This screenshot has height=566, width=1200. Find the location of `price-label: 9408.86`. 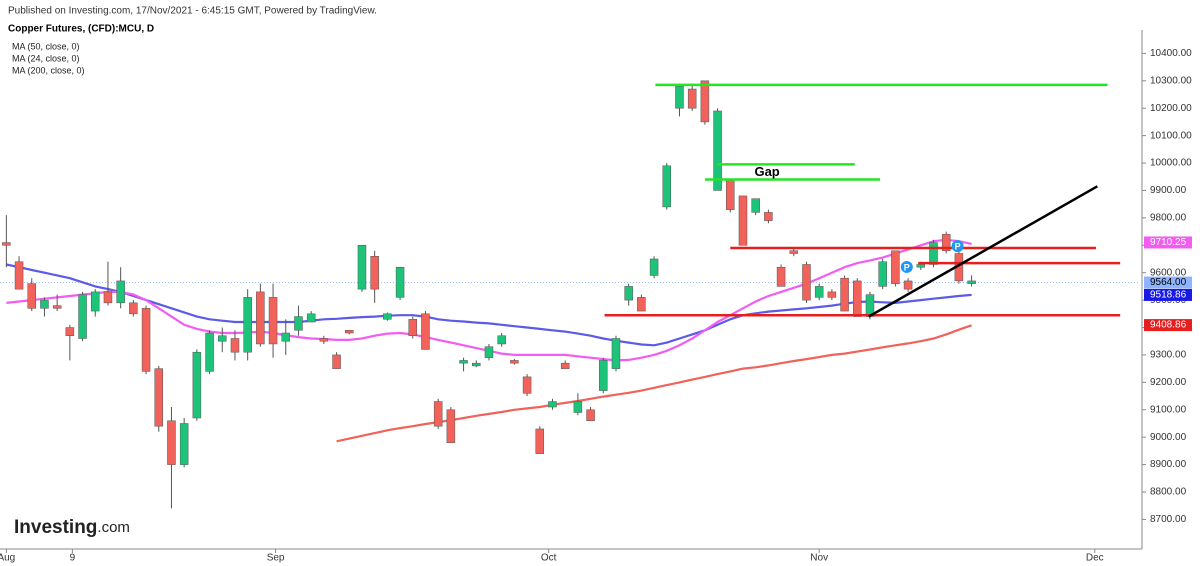

price-label: 9408.86 is located at coordinates (1168, 325).